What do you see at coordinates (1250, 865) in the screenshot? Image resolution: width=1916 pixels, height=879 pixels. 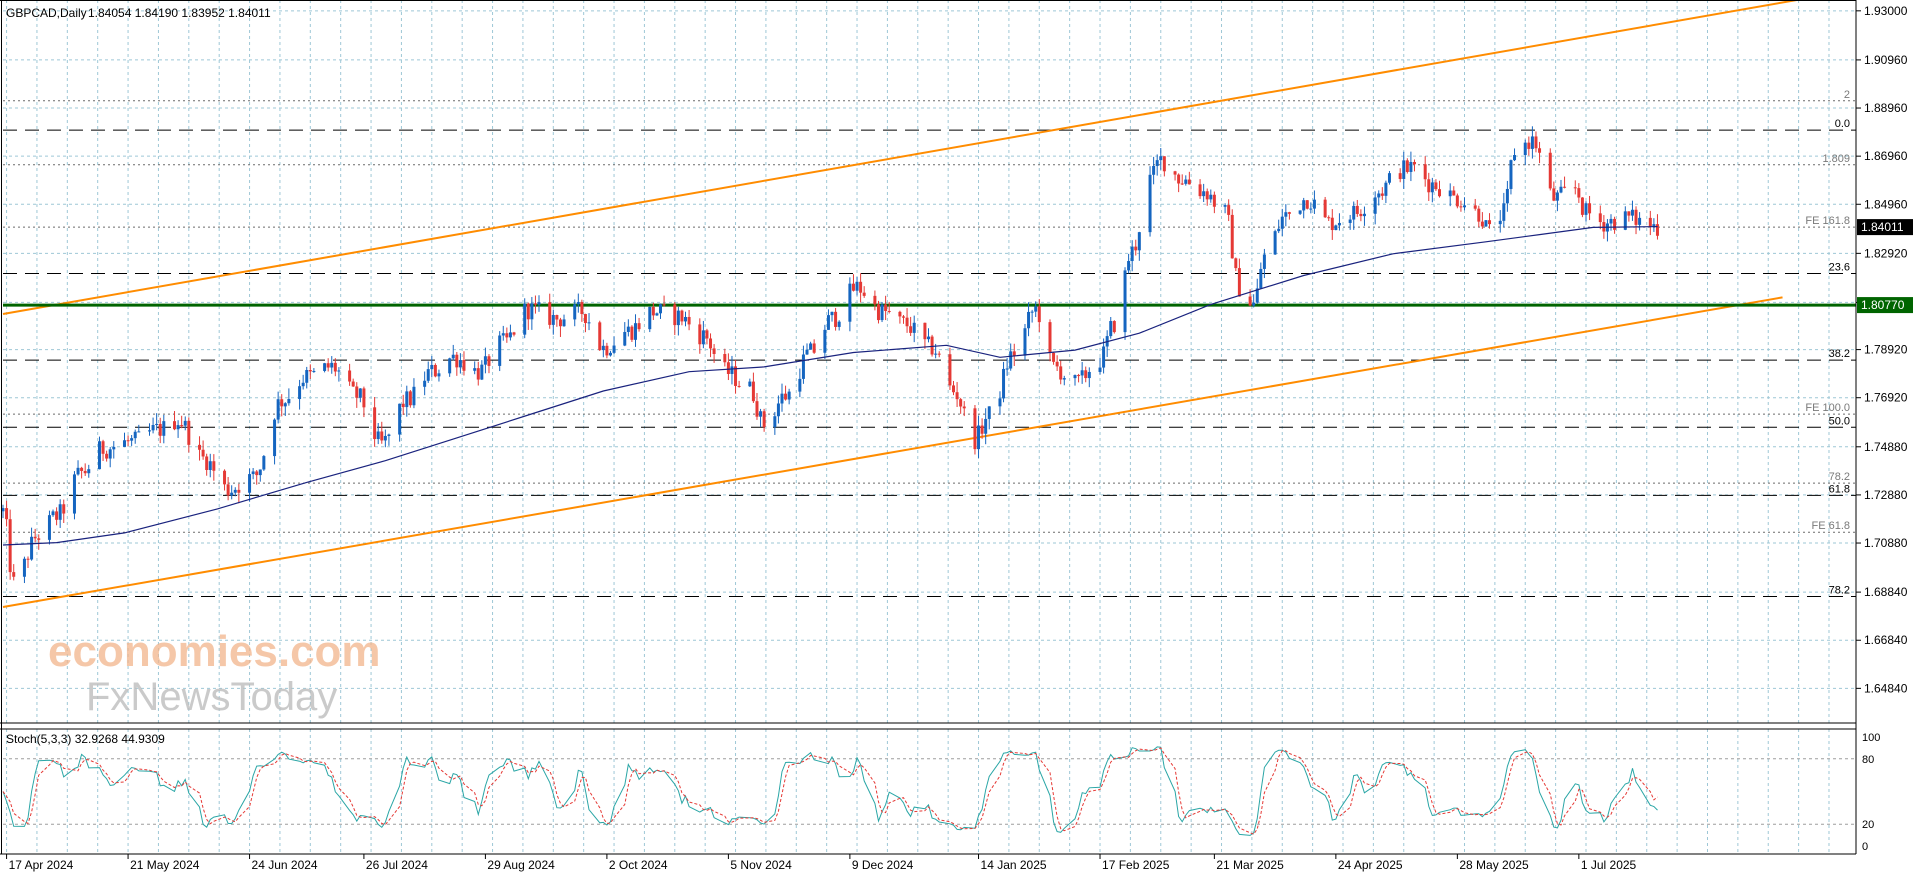 I see `time-tick-label-10: 21 Mar 2025` at bounding box center [1250, 865].